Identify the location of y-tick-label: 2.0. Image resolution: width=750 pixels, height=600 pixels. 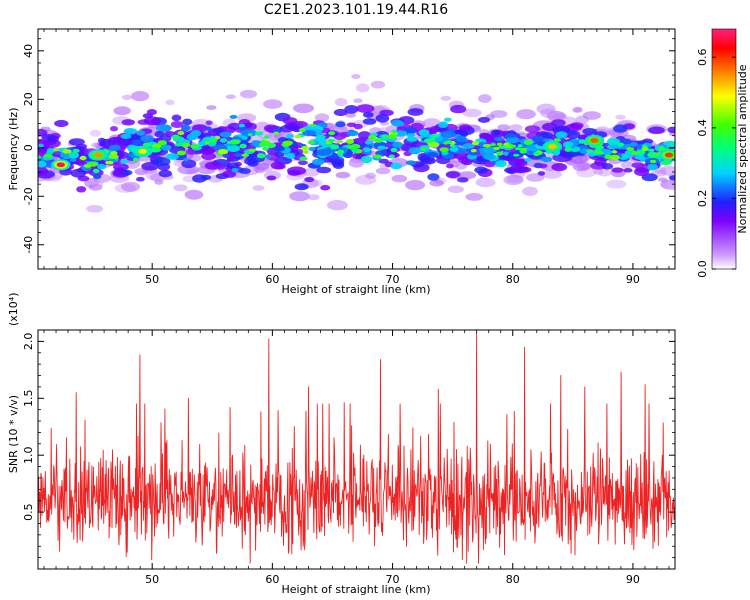
(28, 342).